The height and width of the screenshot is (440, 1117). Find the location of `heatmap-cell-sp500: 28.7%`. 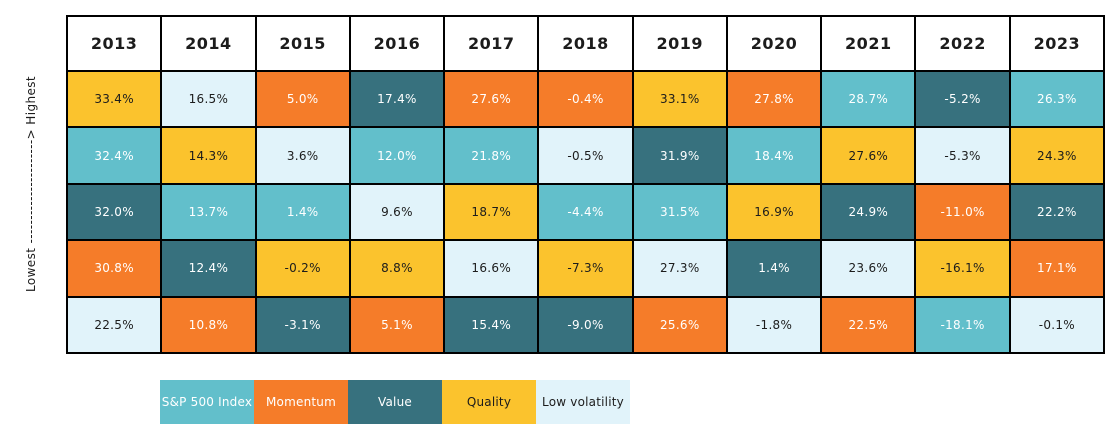

heatmap-cell-sp500: 28.7% is located at coordinates (868, 99).